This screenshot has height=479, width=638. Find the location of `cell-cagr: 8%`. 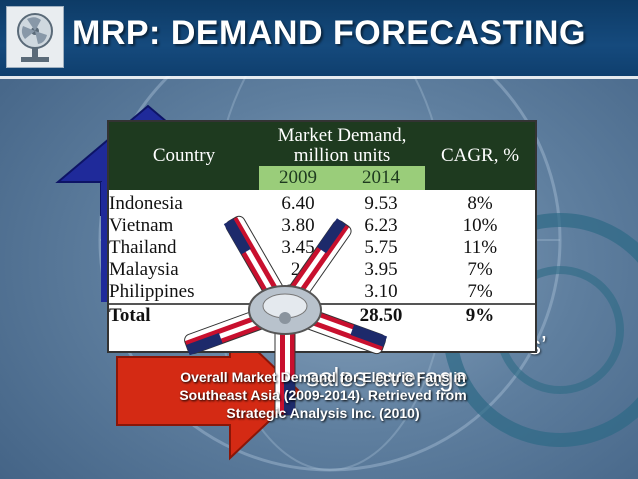

cell-cagr: 8% is located at coordinates (480, 203).